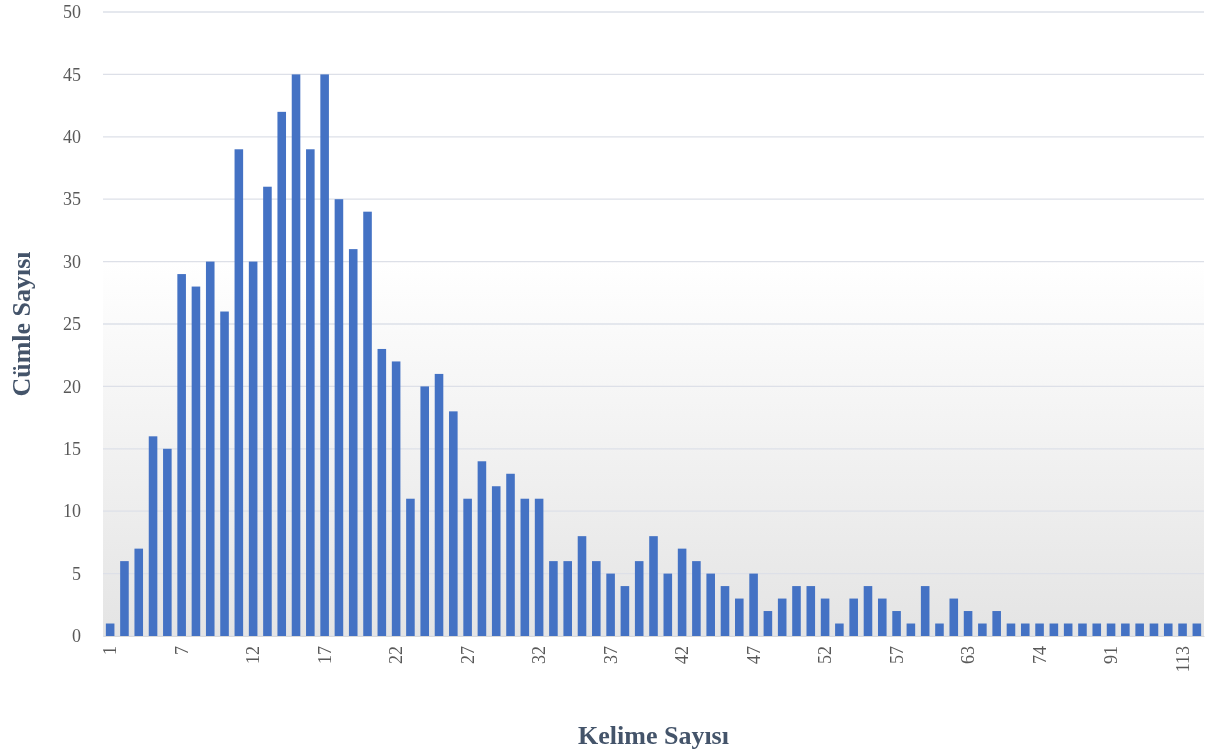  I want to click on y-tick-label: 20, so click(72, 386).